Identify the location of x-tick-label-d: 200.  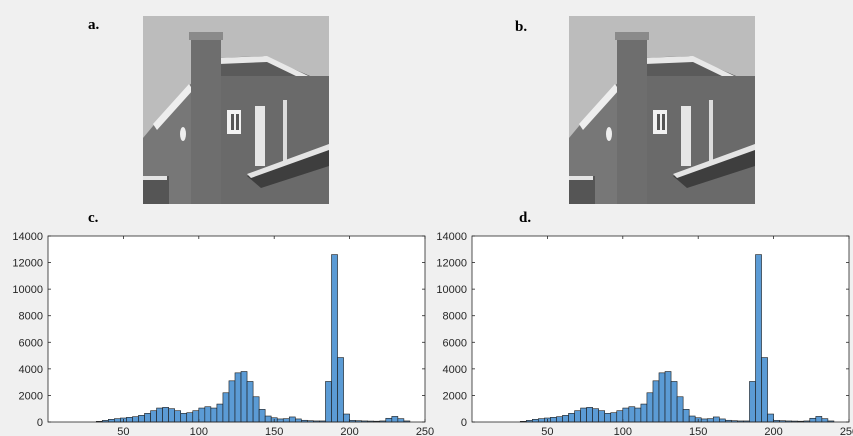
(773, 431).